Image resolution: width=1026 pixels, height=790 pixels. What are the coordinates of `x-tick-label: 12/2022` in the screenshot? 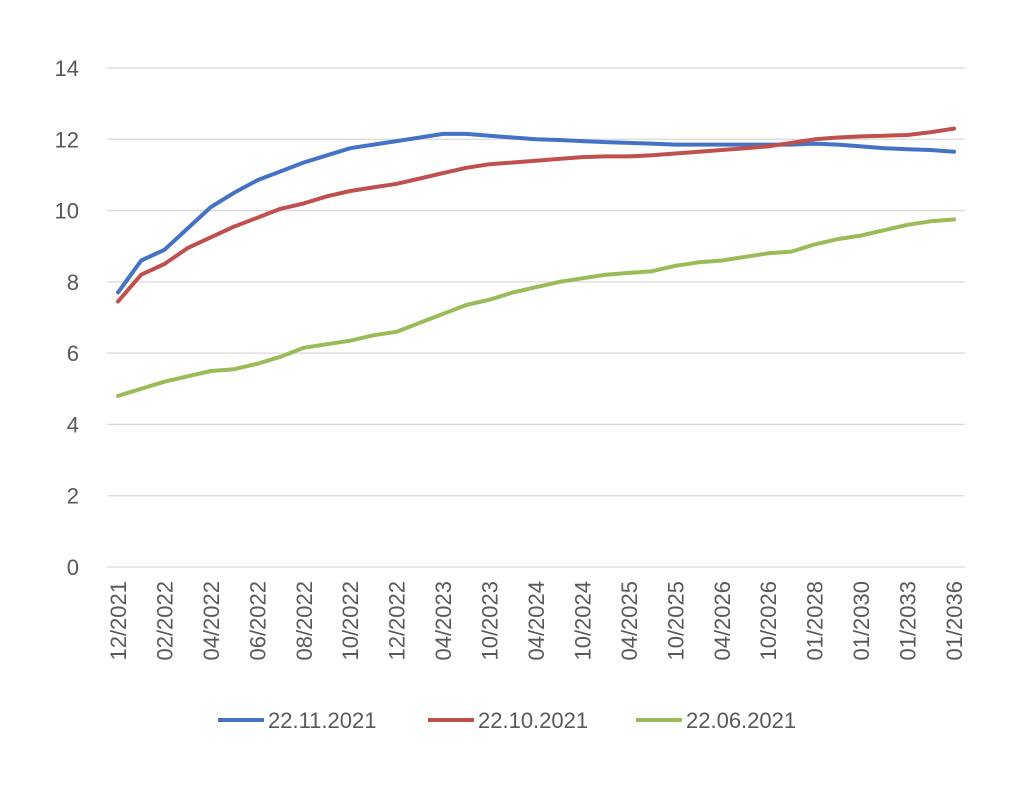 It's located at (397, 621).